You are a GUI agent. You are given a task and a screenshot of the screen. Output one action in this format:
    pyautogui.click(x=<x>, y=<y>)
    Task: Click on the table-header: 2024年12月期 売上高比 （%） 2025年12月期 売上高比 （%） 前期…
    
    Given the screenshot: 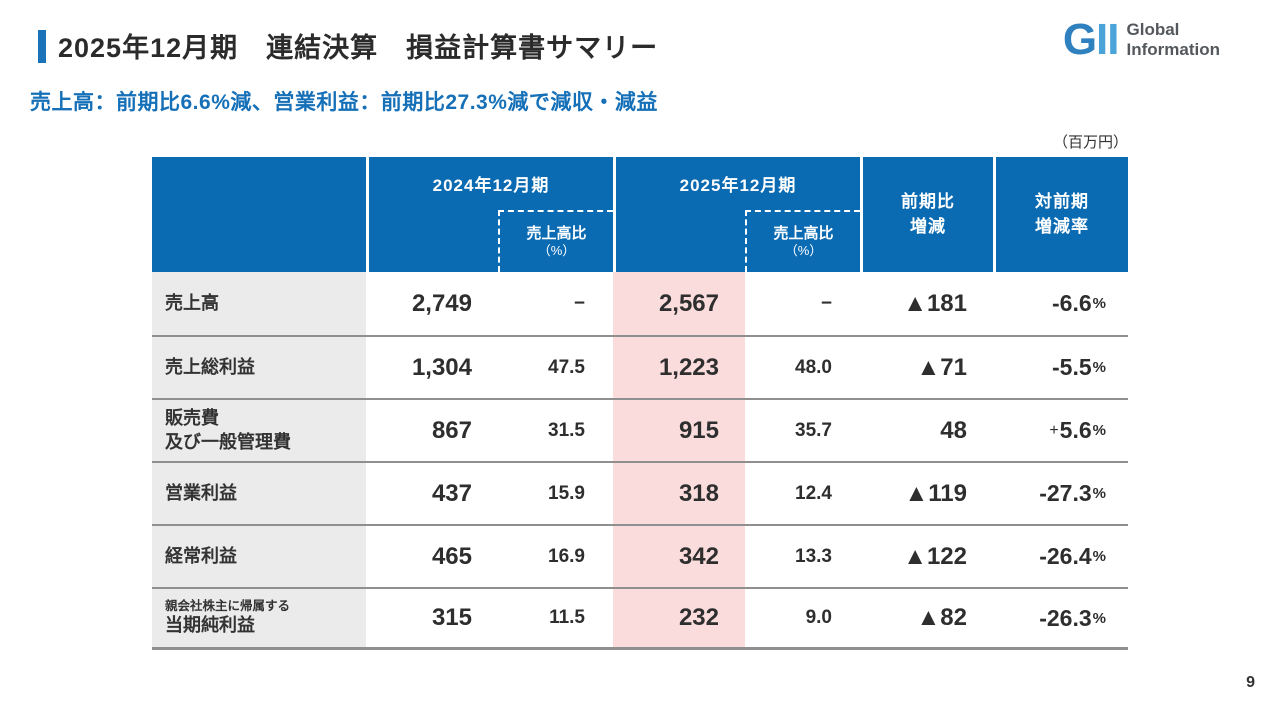 What is the action you would take?
    pyautogui.click(x=640, y=214)
    